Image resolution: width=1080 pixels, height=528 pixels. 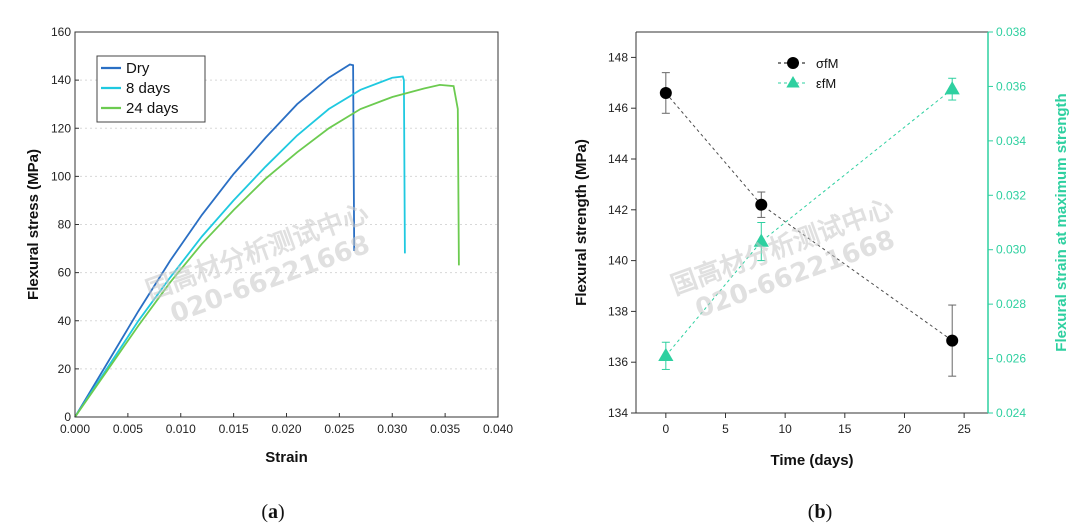 What do you see at coordinates (1011, 250) in the screenshot?
I see `chart-b-y2tick-label: 0.030` at bounding box center [1011, 250].